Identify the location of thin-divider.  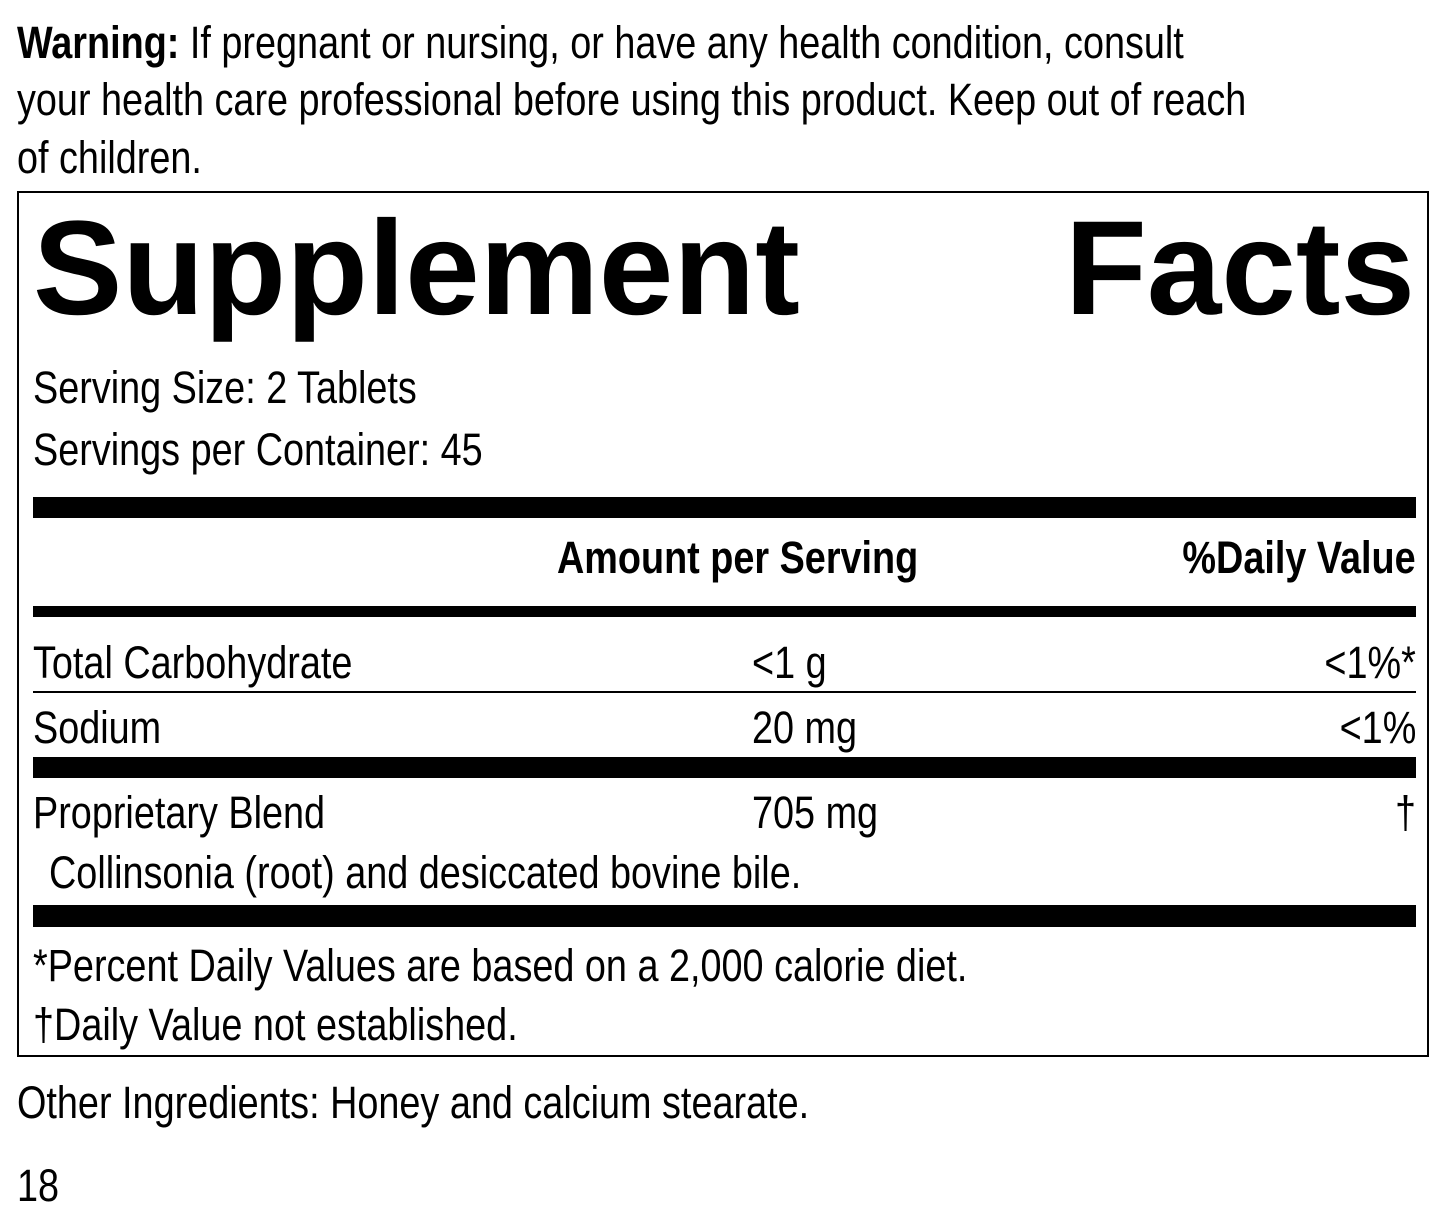
(724, 692).